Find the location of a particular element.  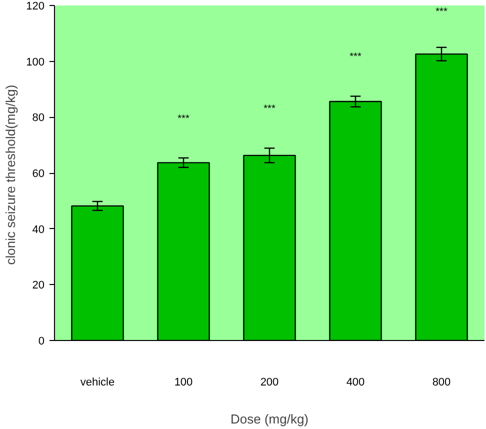

x-tick-label: 200 is located at coordinates (269, 382).